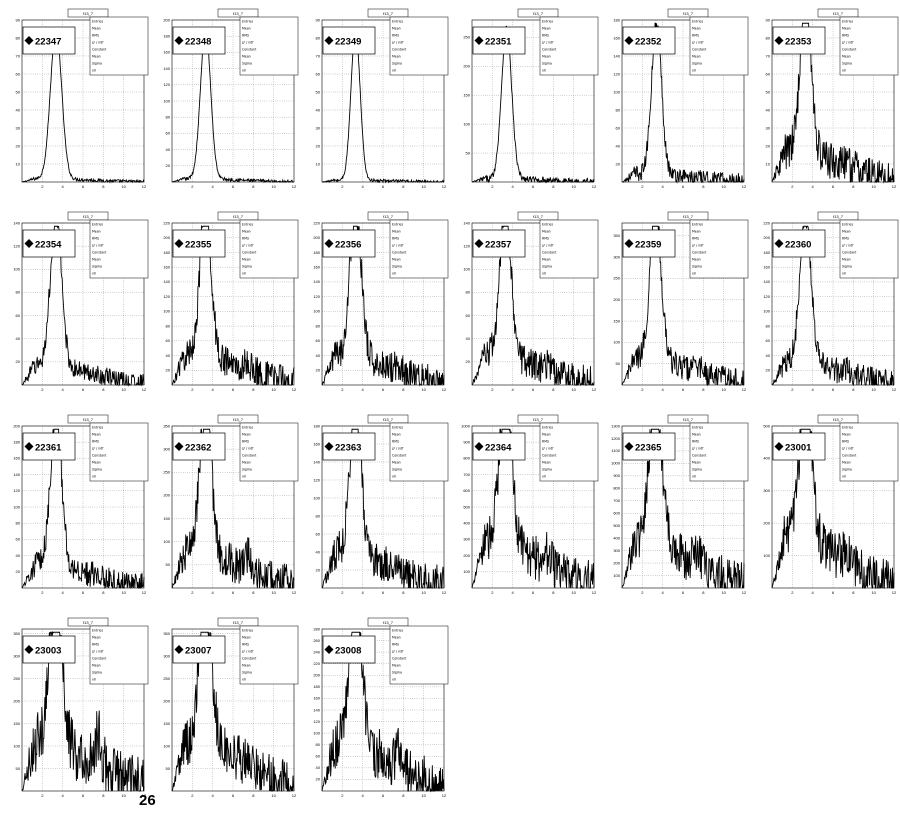  Describe the element at coordinates (616, 475) in the screenshot. I see `y-tick-label: 900` at that location.